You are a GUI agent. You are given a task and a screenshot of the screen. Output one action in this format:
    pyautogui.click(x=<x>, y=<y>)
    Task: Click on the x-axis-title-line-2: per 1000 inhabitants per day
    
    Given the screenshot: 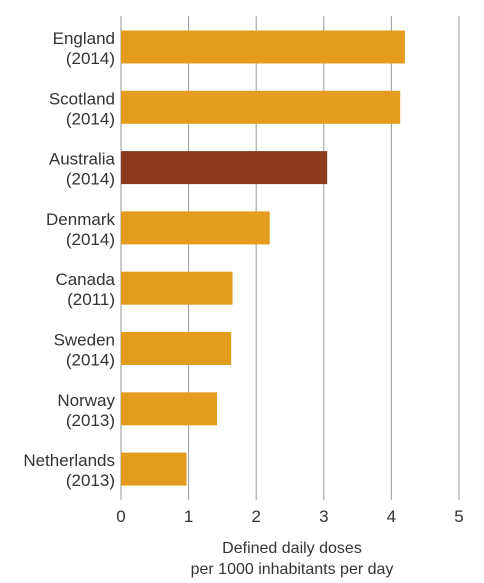 What is the action you would take?
    pyautogui.click(x=292, y=569)
    